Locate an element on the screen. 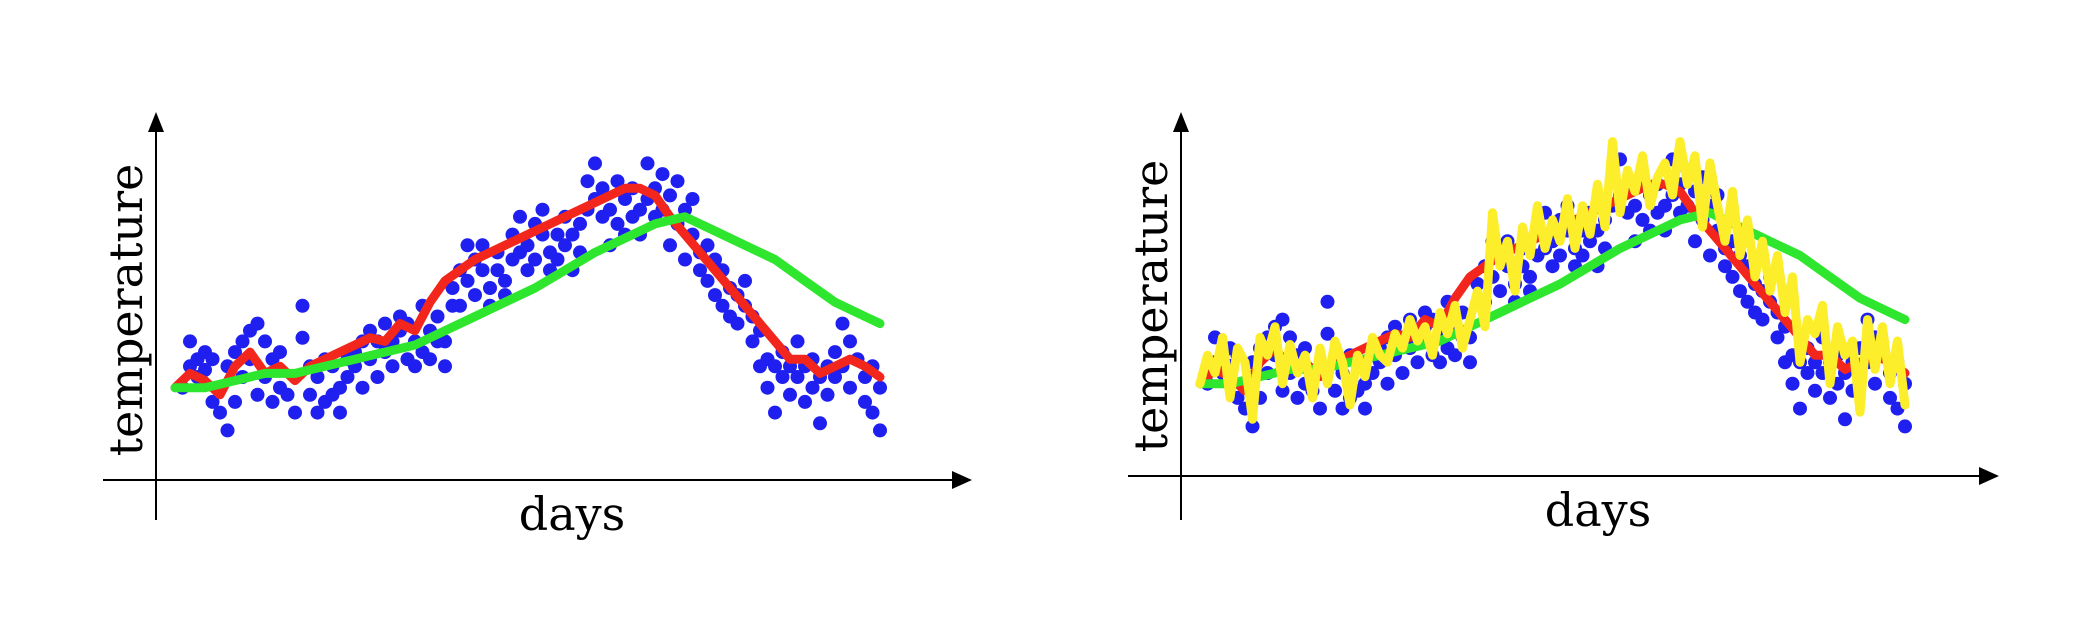  series-line-red is located at coordinates (527, 291).